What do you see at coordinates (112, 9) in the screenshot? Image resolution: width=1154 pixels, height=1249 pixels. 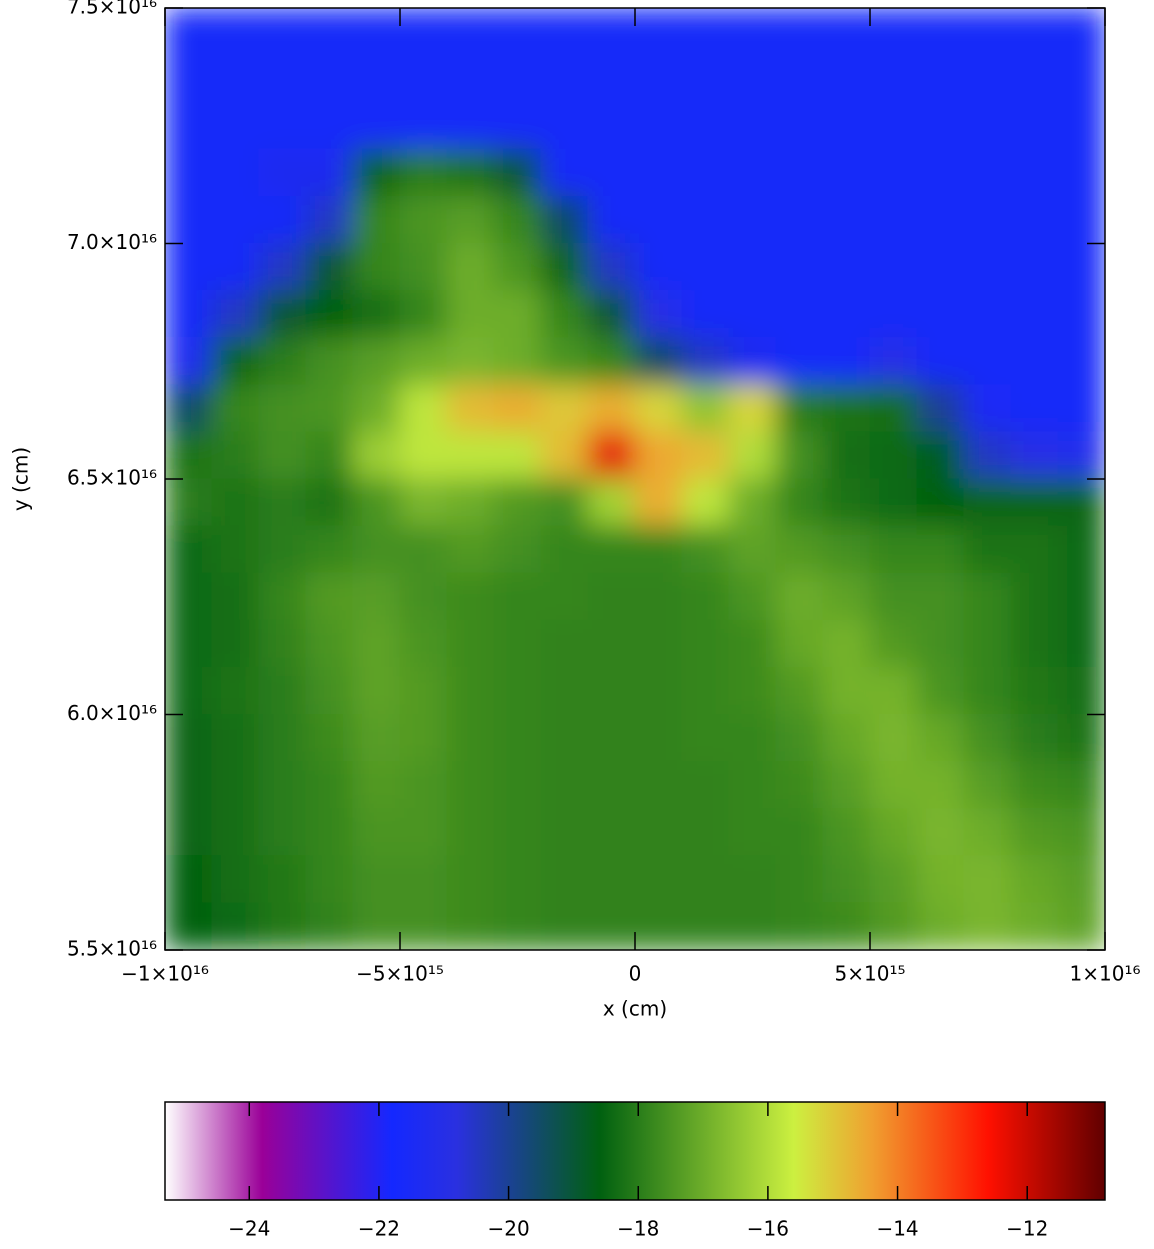 I see `y-tick-label: 7.5×10¹⁶` at bounding box center [112, 9].